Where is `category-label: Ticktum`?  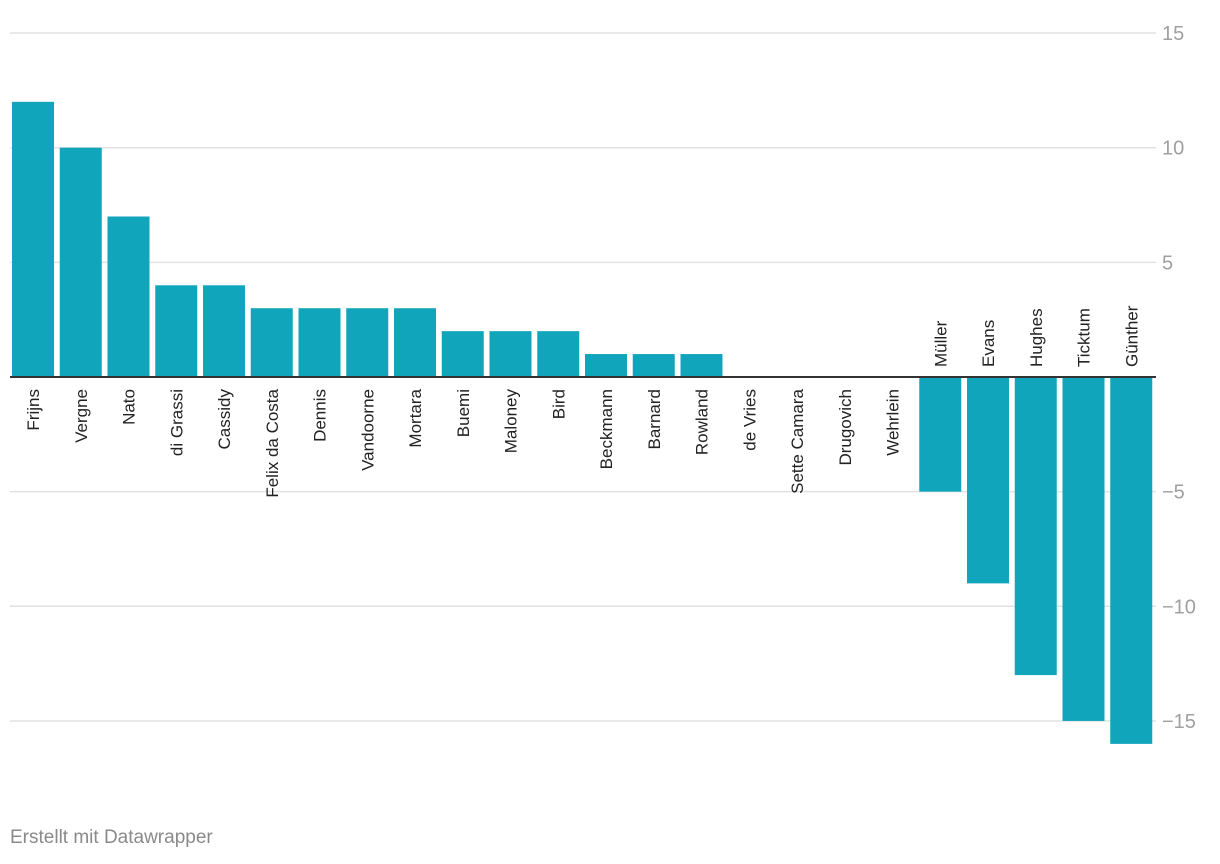
category-label: Ticktum is located at coordinates (1084, 337).